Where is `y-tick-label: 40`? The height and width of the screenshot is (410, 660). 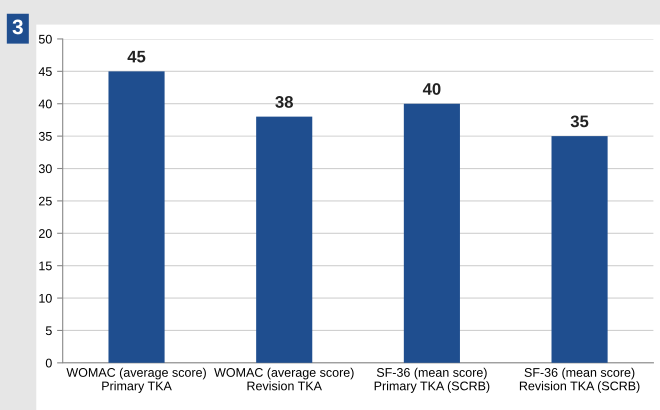
y-tick-label: 40 is located at coordinates (45, 104).